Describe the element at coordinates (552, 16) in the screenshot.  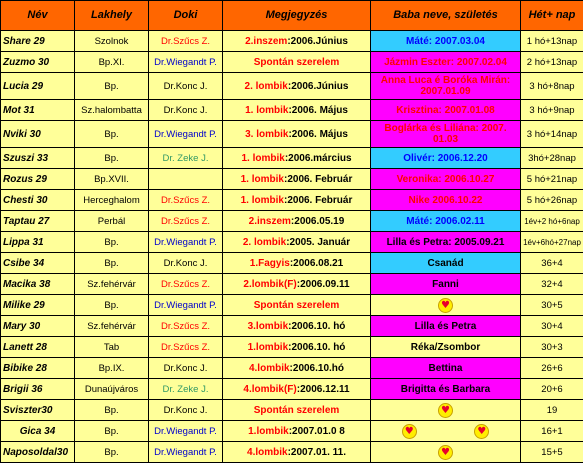
I see `header-het: Hét+ nap` at that location.